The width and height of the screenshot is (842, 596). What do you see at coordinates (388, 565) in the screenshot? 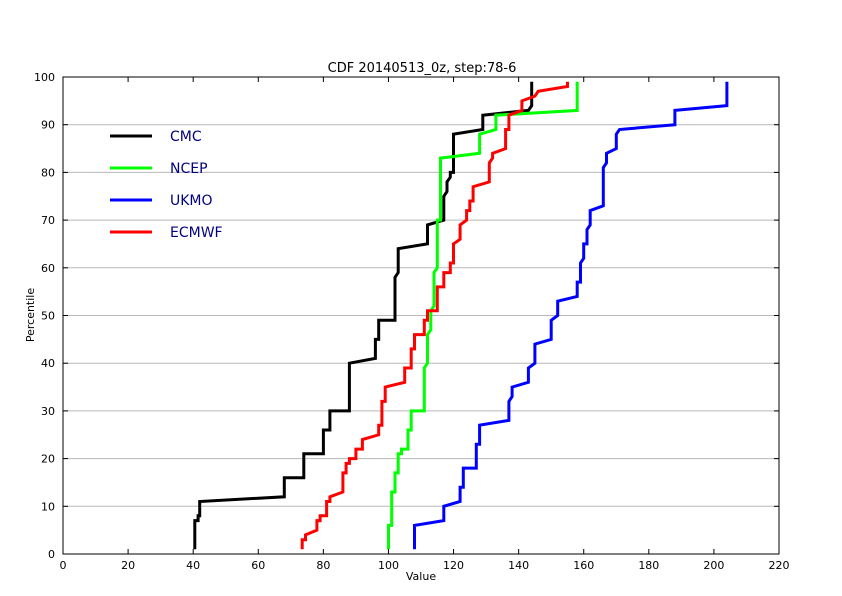
I see `x-tick-label-100: 100` at bounding box center [388, 565].